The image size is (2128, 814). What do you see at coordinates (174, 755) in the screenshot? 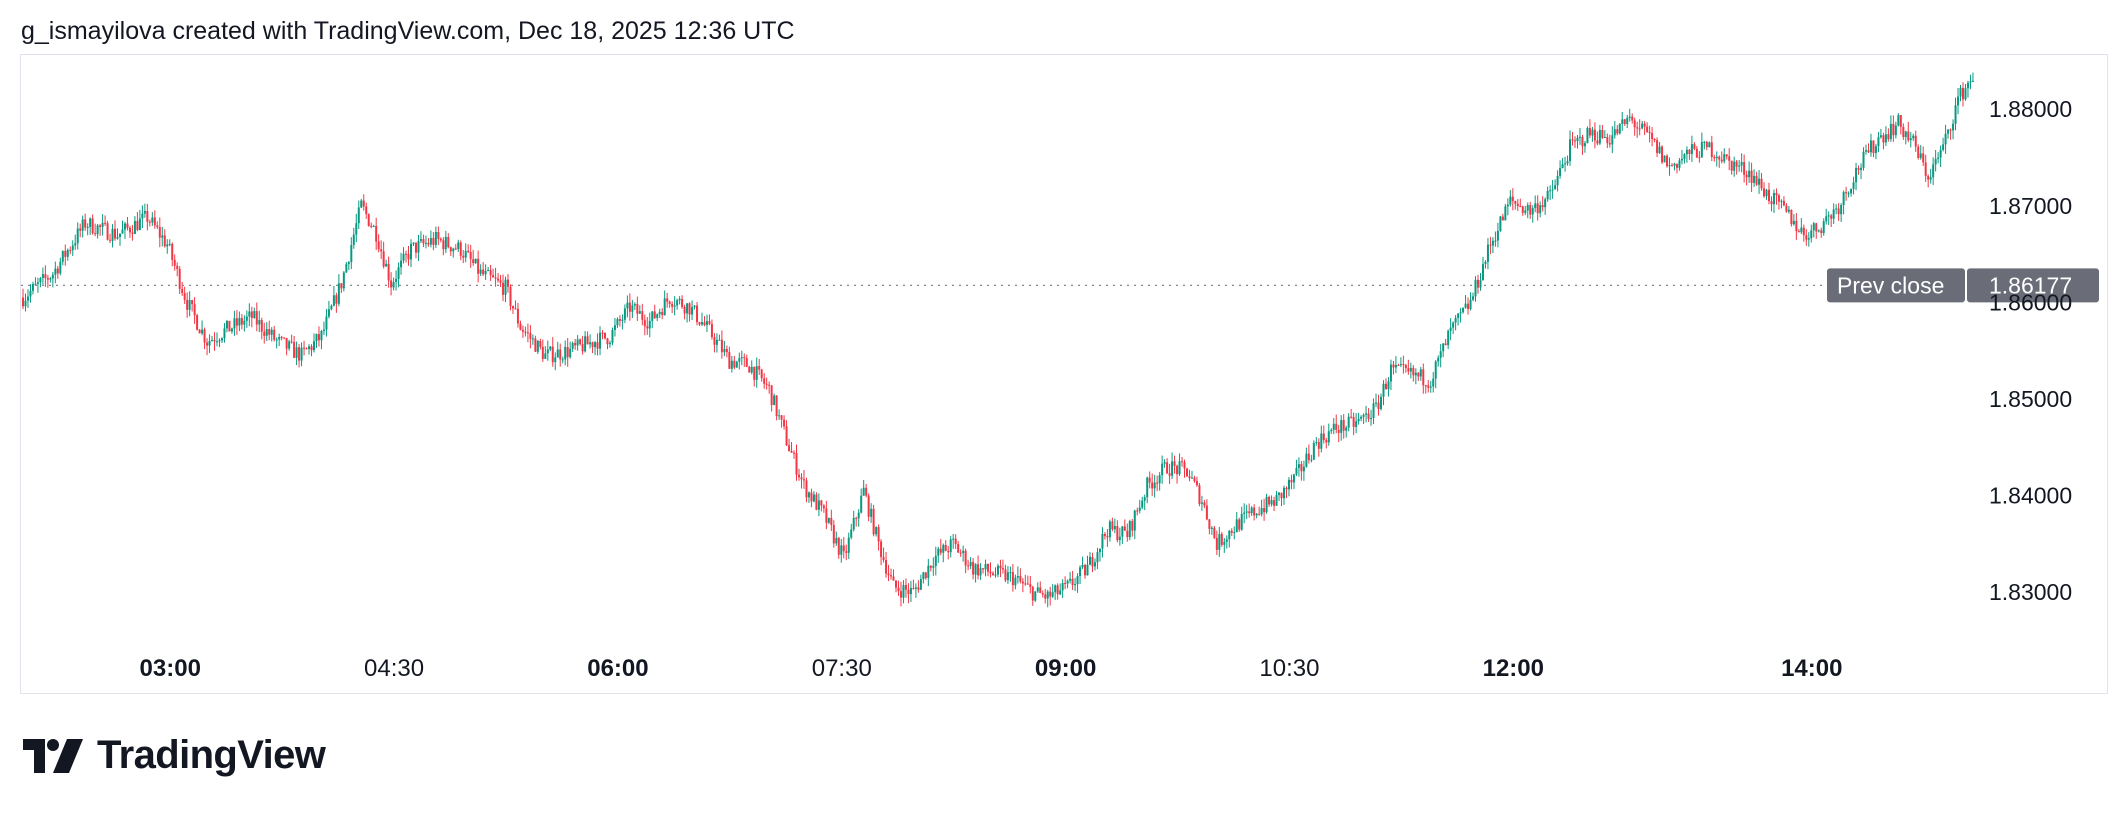
I see `tradingview-brand: TradingView` at bounding box center [174, 755].